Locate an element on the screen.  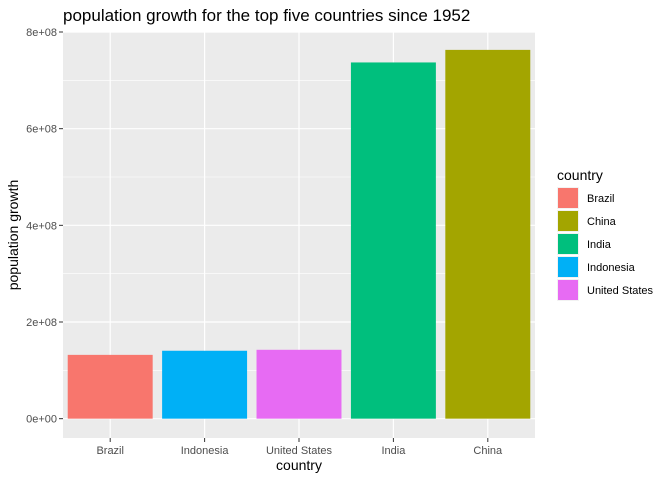
x-axis: Brazil Indonesia United States India China is located at coordinates (299, 447).